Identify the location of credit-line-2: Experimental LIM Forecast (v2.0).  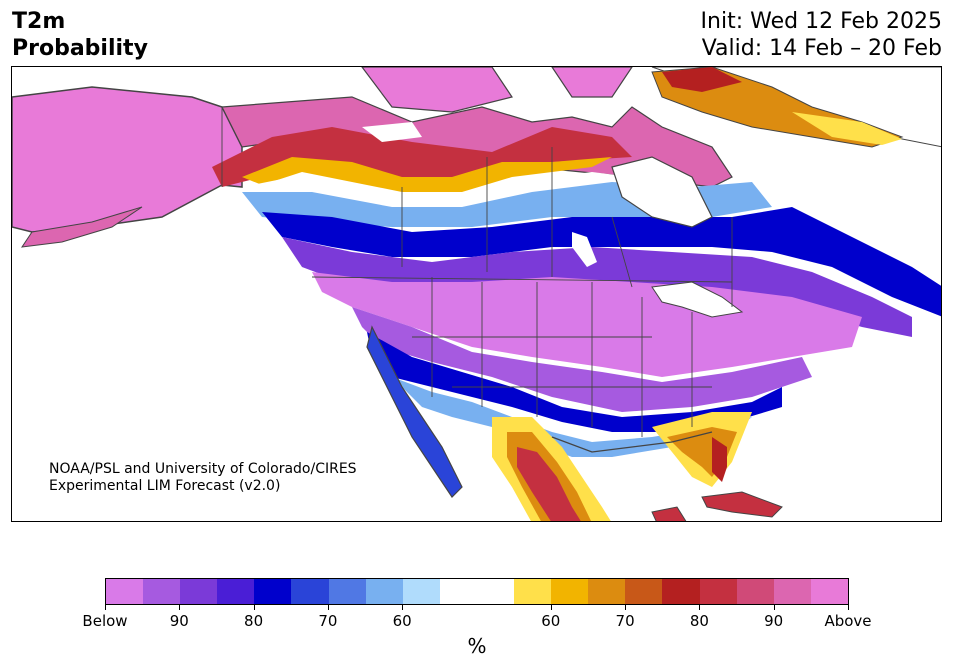
(165, 486).